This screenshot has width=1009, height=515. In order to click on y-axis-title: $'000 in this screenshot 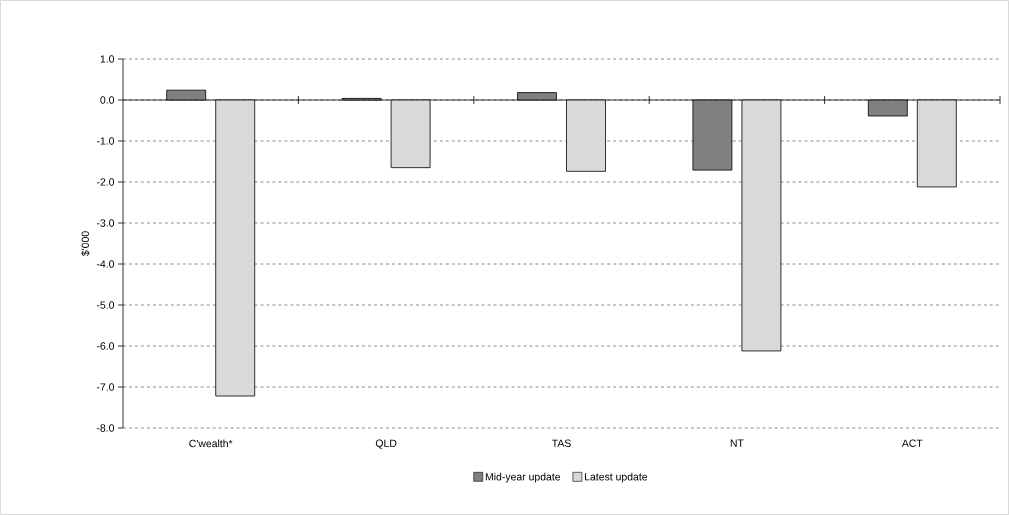, I will do `click(85, 244)`.